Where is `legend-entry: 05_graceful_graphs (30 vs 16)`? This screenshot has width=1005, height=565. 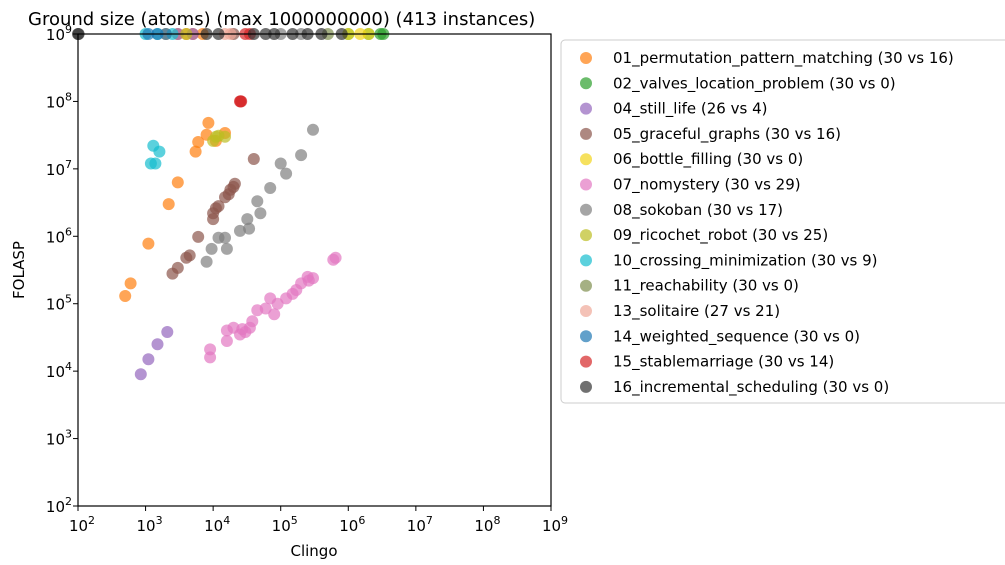 legend-entry: 05_graceful_graphs (30 vs 16) is located at coordinates (727, 134).